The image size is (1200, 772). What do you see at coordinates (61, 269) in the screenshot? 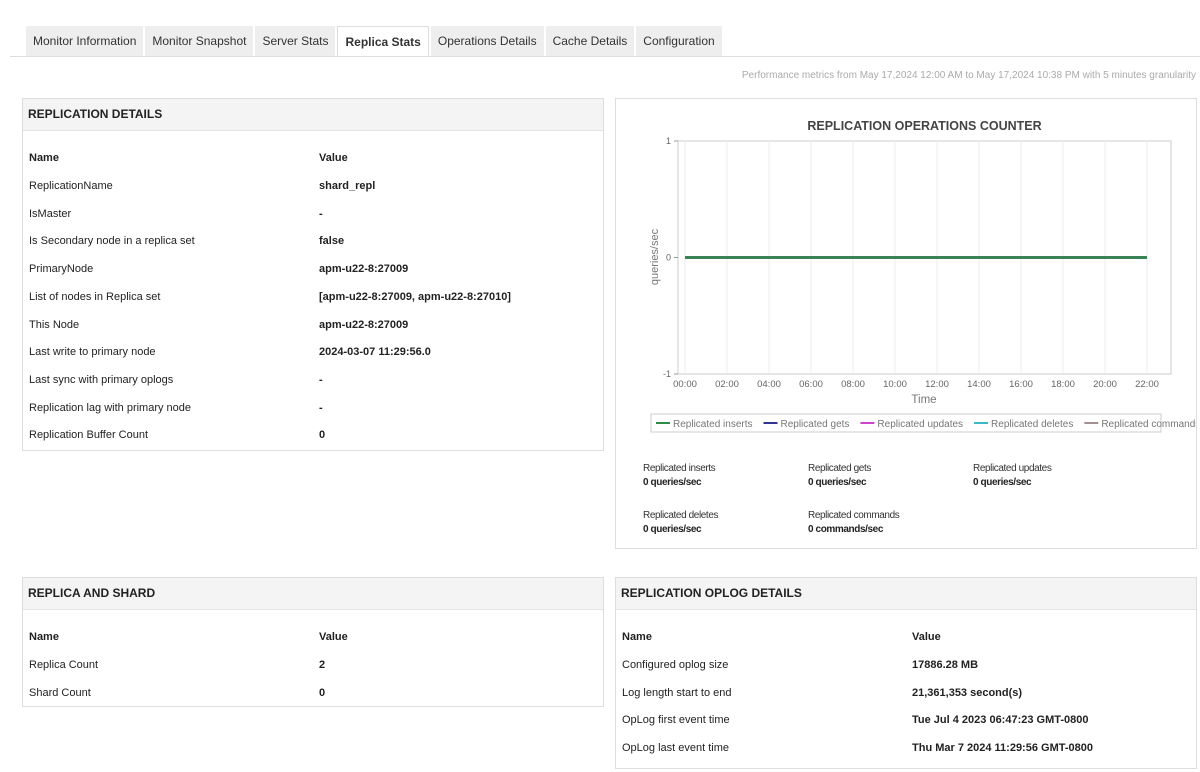
I see `row-name: PrimaryNode` at bounding box center [61, 269].